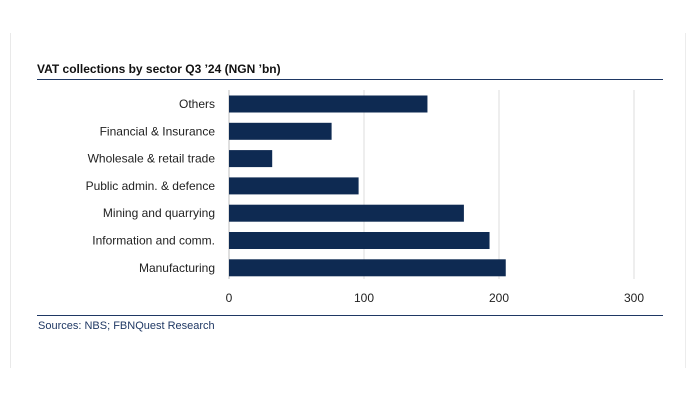 This screenshot has height=400, width=700. I want to click on category-label: Others, so click(197, 104).